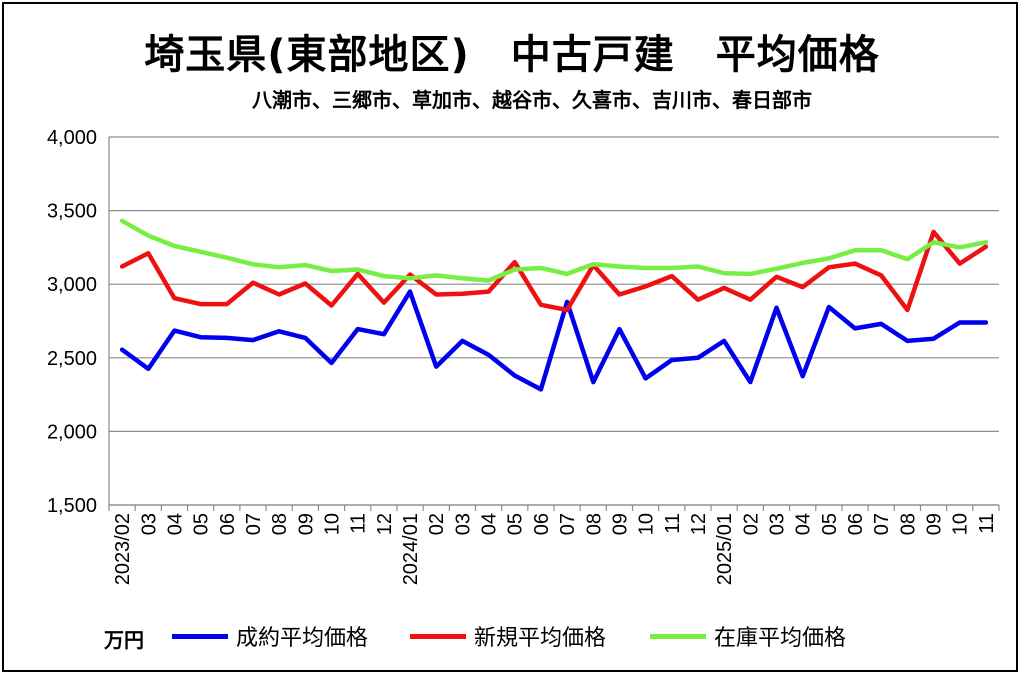 The width and height of the screenshot is (1024, 678). I want to click on legend-label-contract: 成約平均価格, so click(302, 638).